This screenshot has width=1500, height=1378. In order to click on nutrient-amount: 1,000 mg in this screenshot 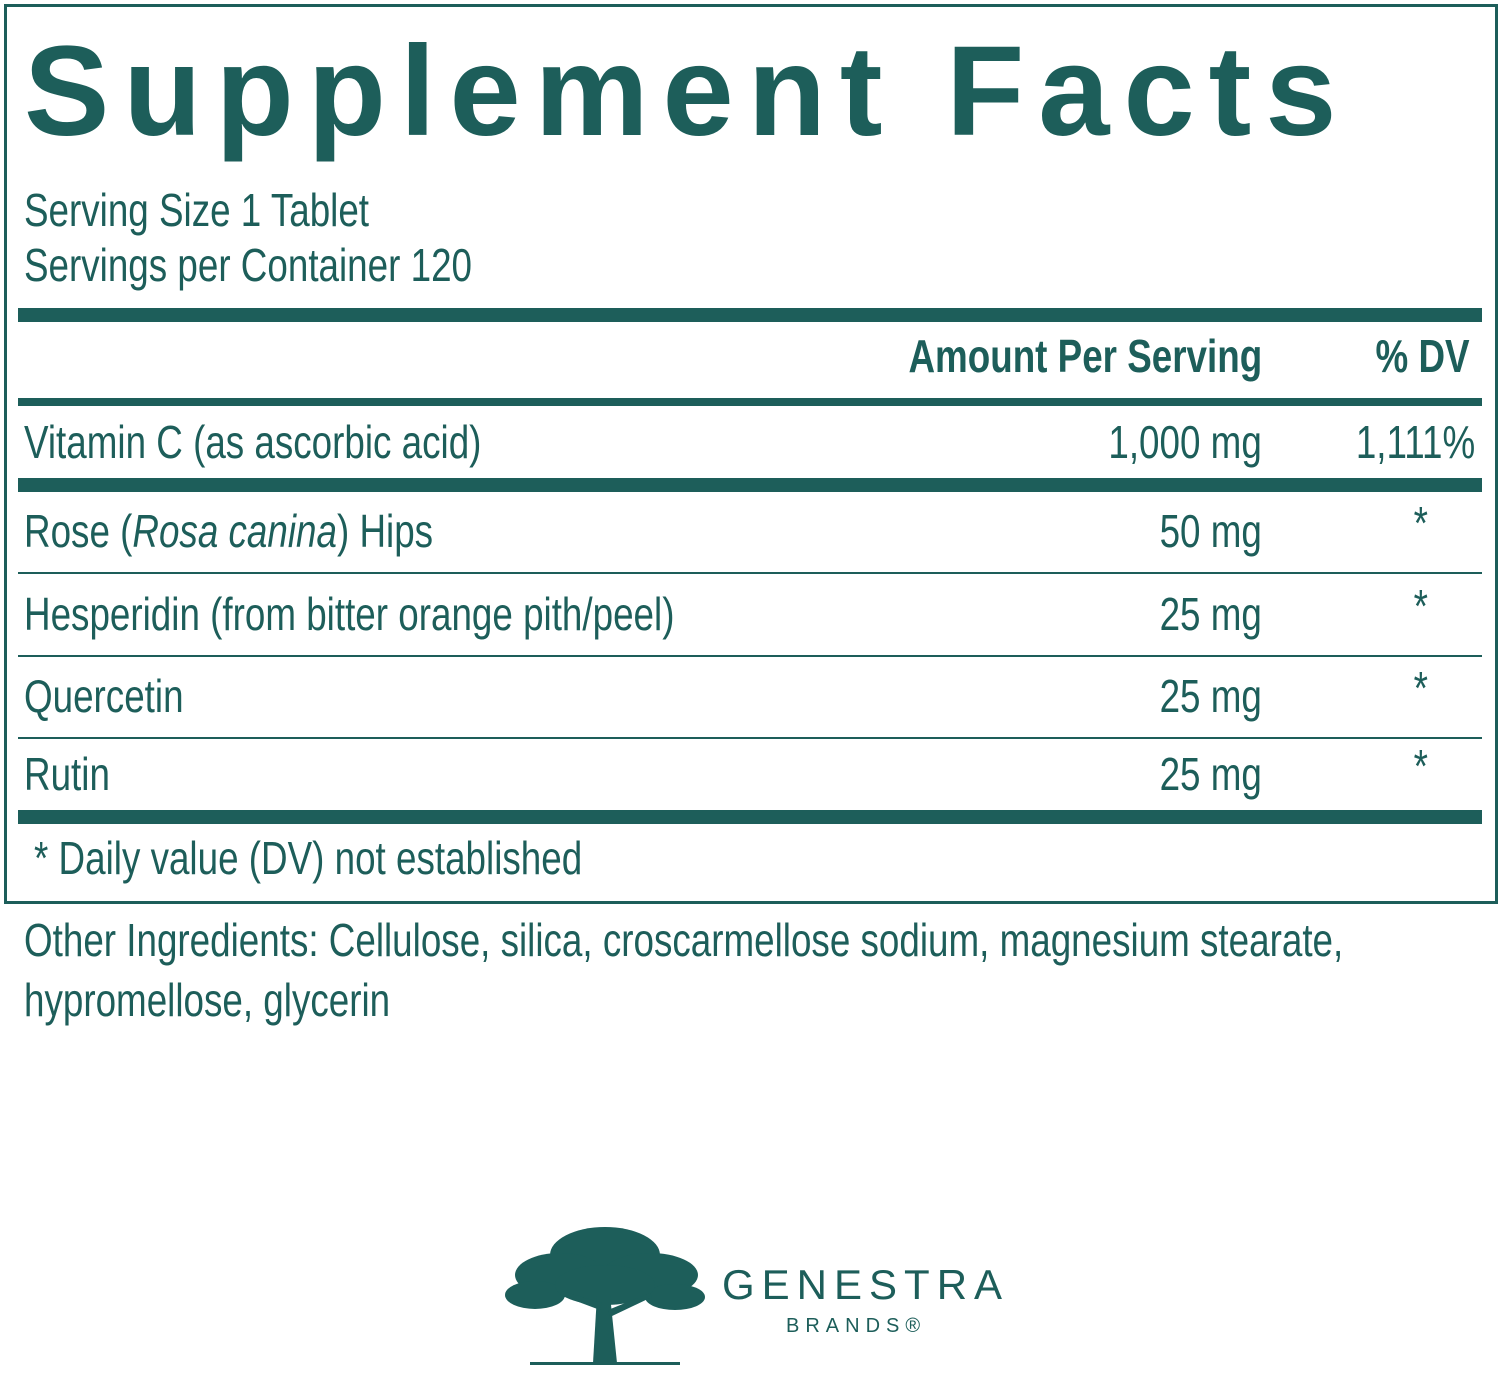, I will do `click(1185, 442)`.